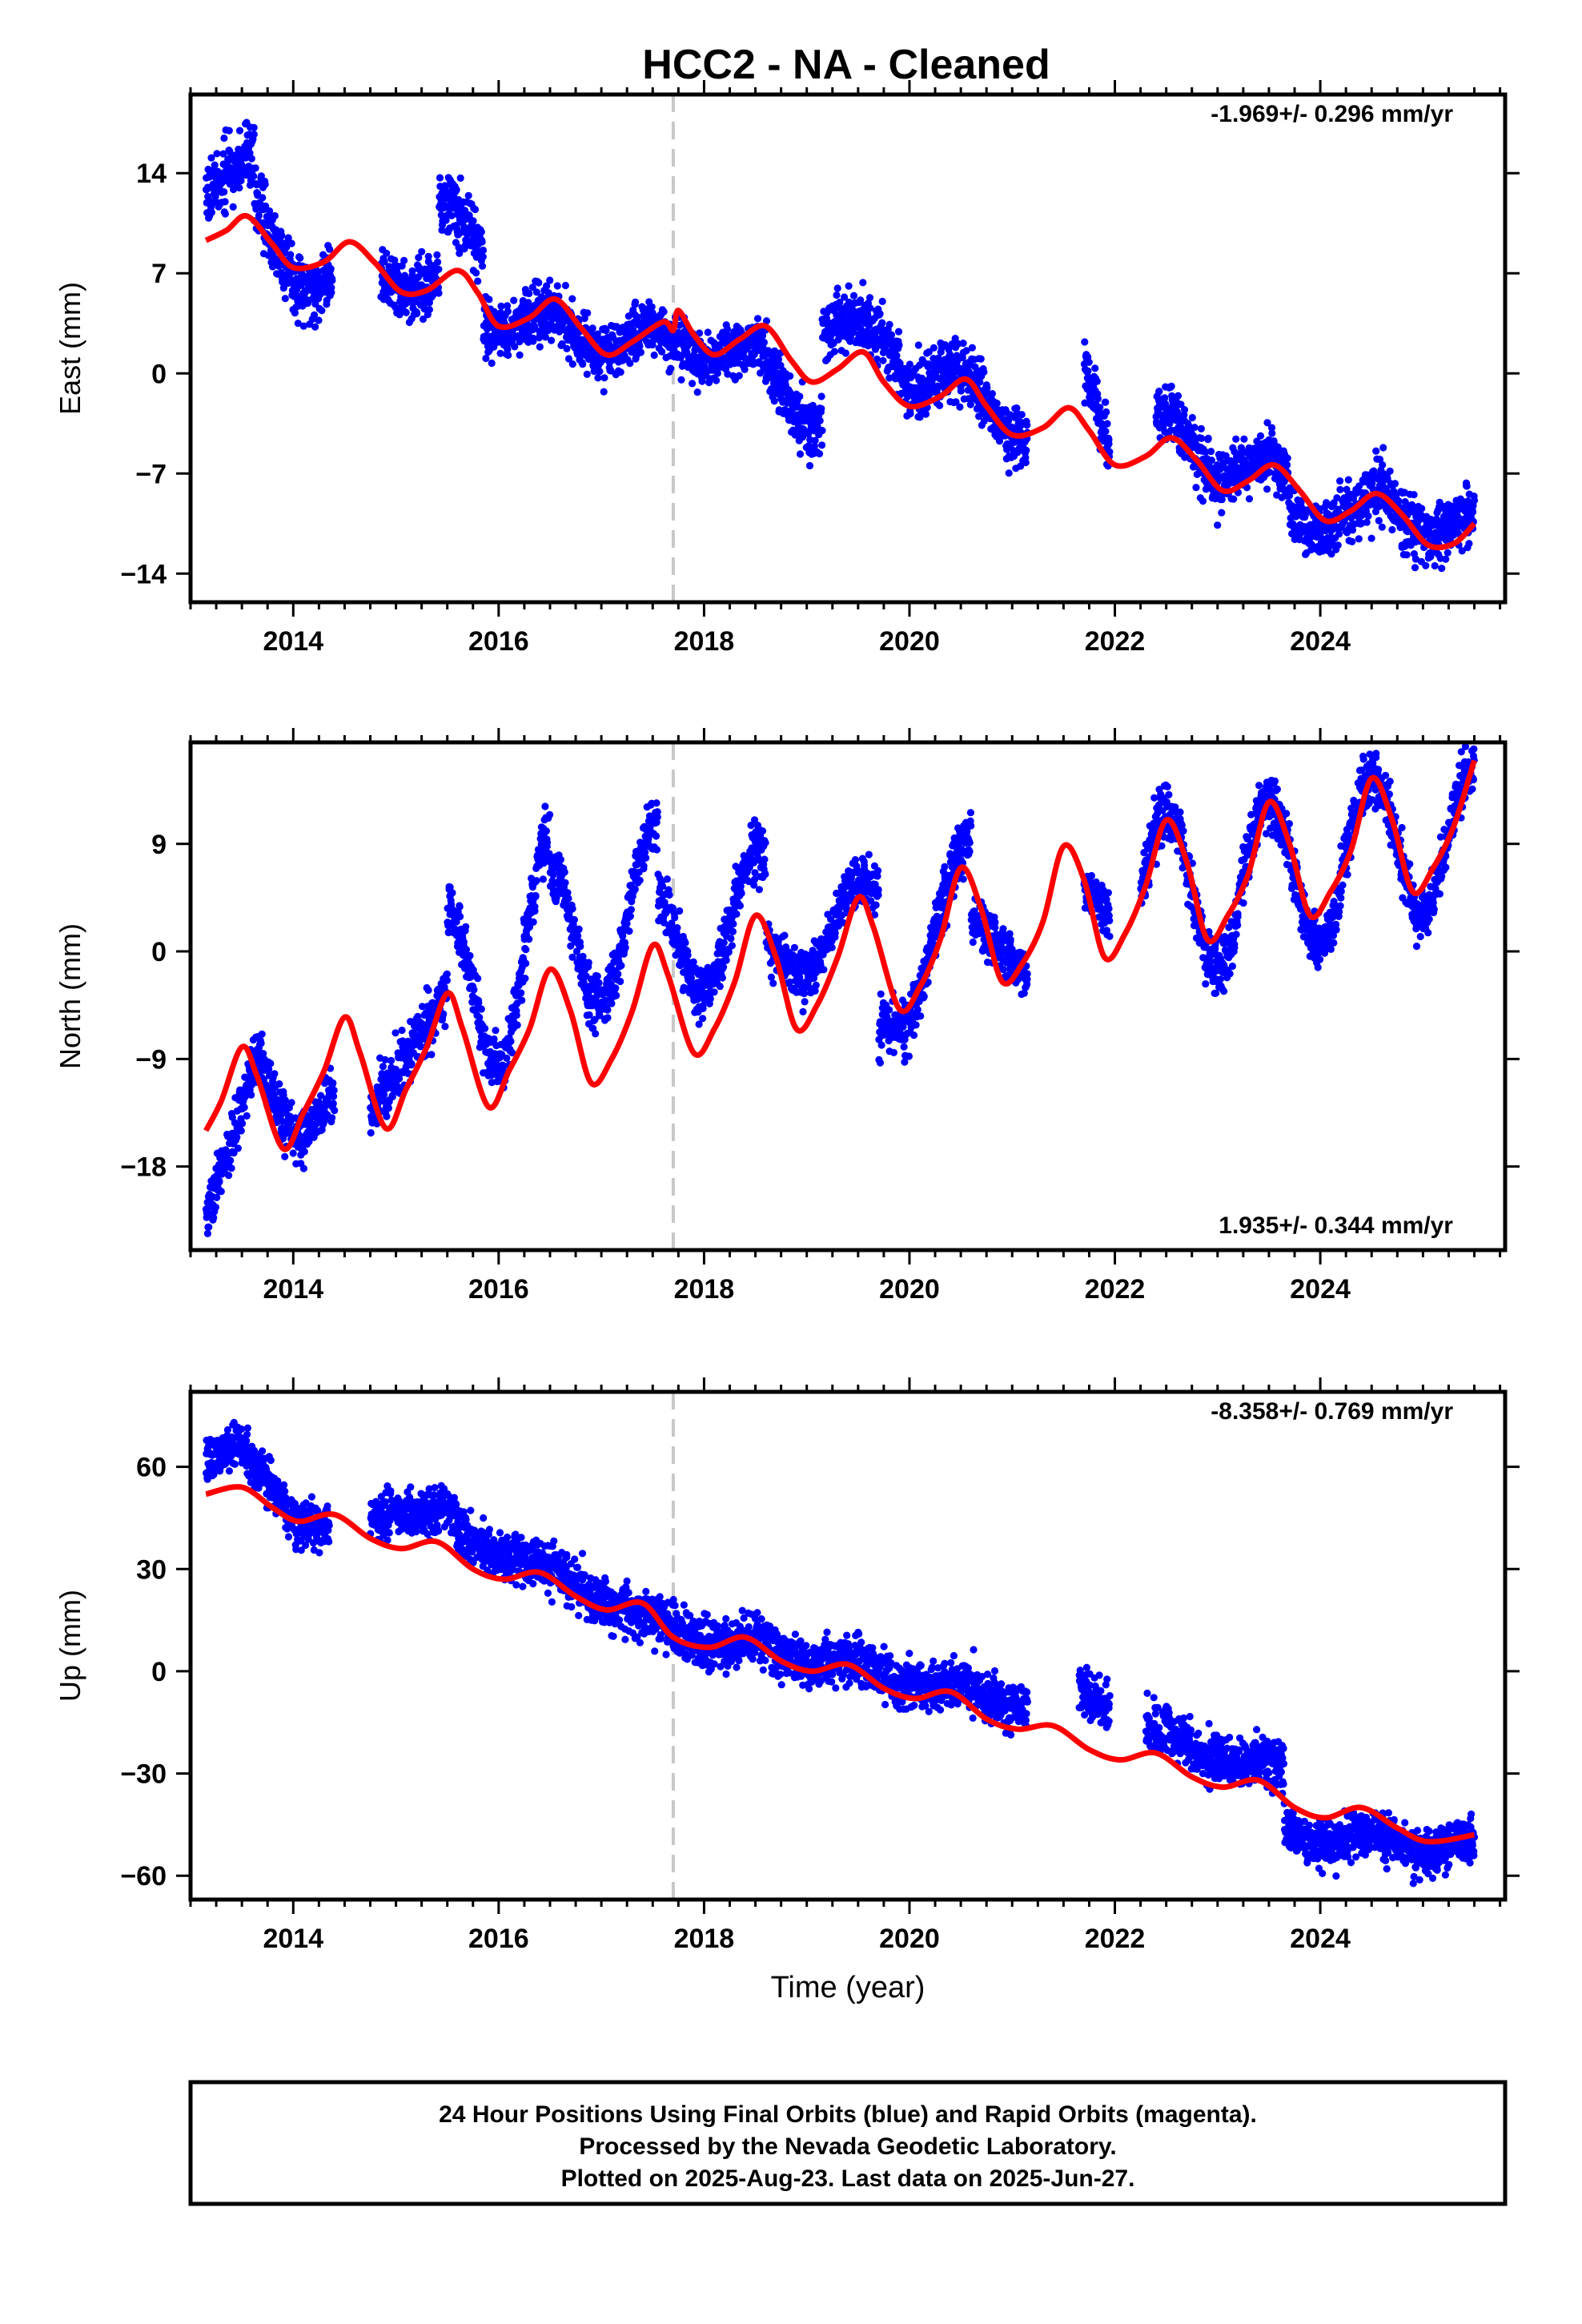 This screenshot has width=1582, height=2324. Describe the element at coordinates (151, 174) in the screenshot. I see `y-tick-label: 14` at that location.